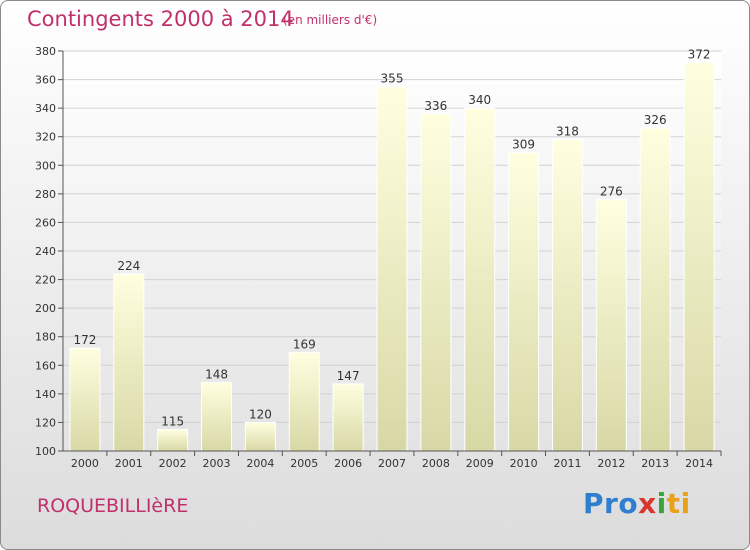 The image size is (750, 550). I want to click on bar-2011, so click(567, 295).